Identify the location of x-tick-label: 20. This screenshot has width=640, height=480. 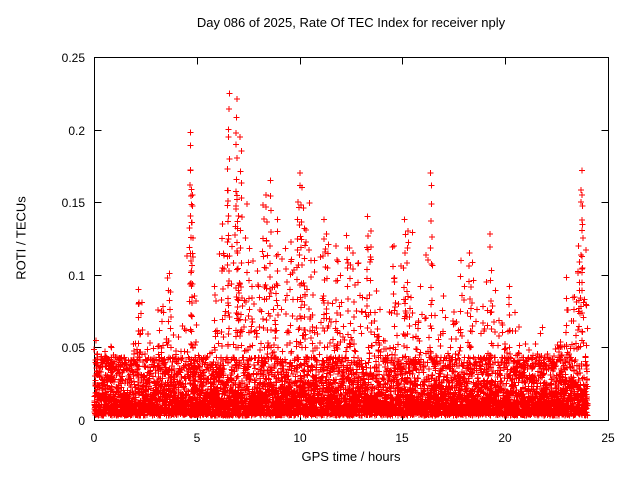
(505, 438).